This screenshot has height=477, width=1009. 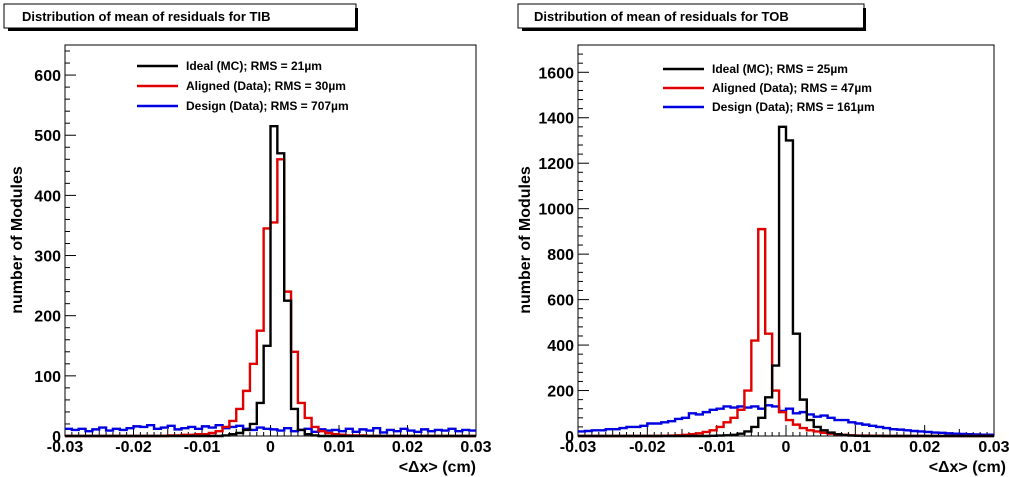 What do you see at coordinates (556, 210) in the screenshot?
I see `y-tick-label: 1000` at bounding box center [556, 210].